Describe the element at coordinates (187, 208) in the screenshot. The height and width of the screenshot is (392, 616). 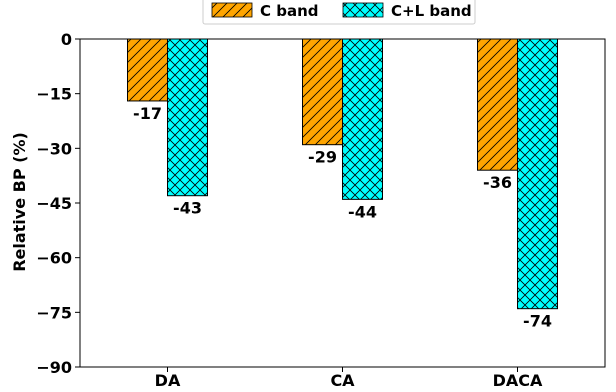
I see `data-label: -43` at that location.